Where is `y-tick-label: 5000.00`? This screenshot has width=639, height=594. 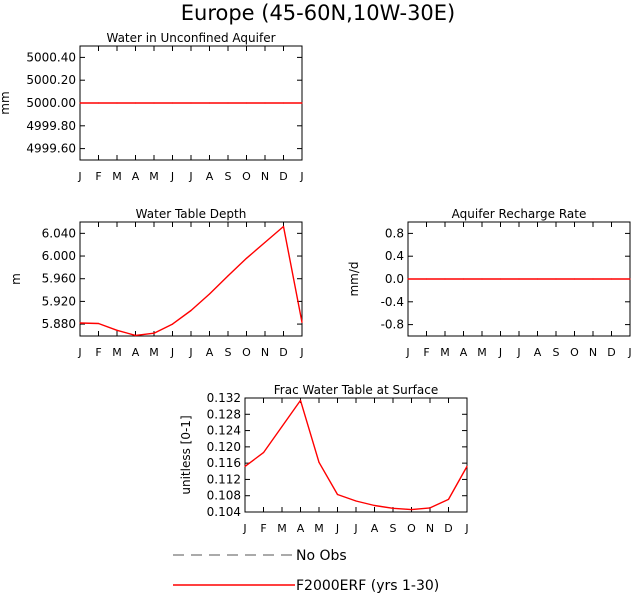
y-tick-label: 5000.00 is located at coordinates (51, 103).